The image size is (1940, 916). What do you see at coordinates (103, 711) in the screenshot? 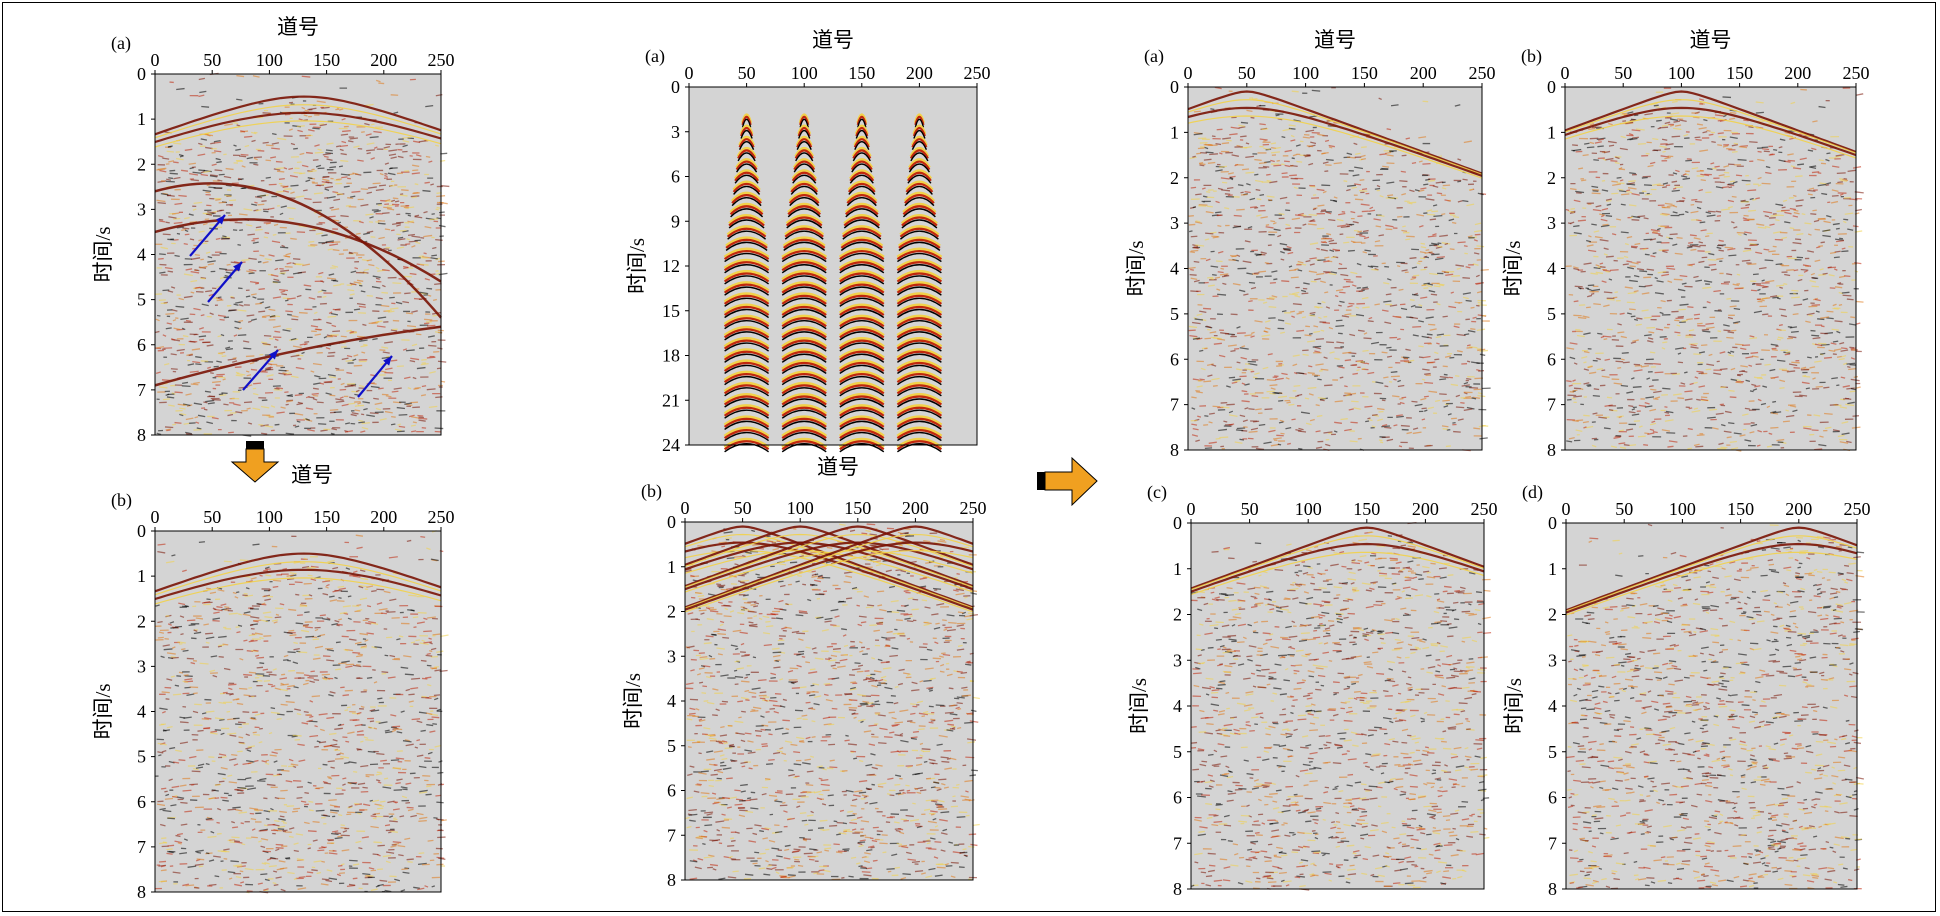
I see `y-axis-label: 时间/s` at bounding box center [103, 711].